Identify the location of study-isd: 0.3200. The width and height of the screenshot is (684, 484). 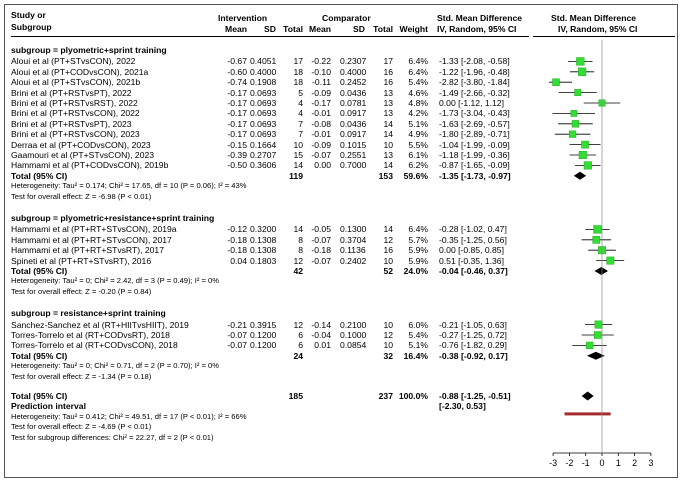
(263, 229).